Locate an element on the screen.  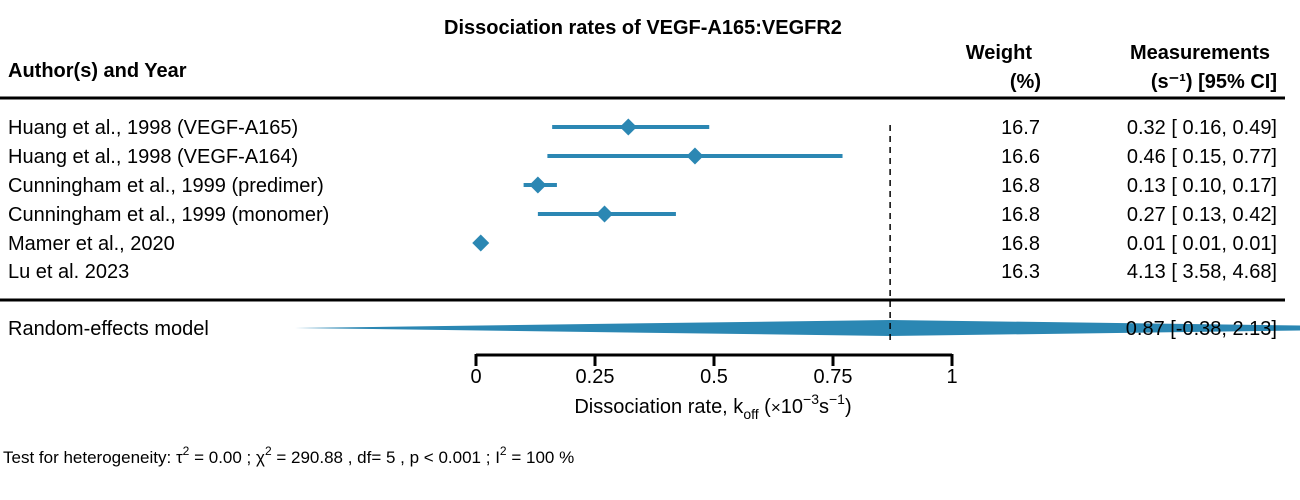
summary-row: Random-effects model 0.87 [-0.38, 2.13] is located at coordinates (654, 329).